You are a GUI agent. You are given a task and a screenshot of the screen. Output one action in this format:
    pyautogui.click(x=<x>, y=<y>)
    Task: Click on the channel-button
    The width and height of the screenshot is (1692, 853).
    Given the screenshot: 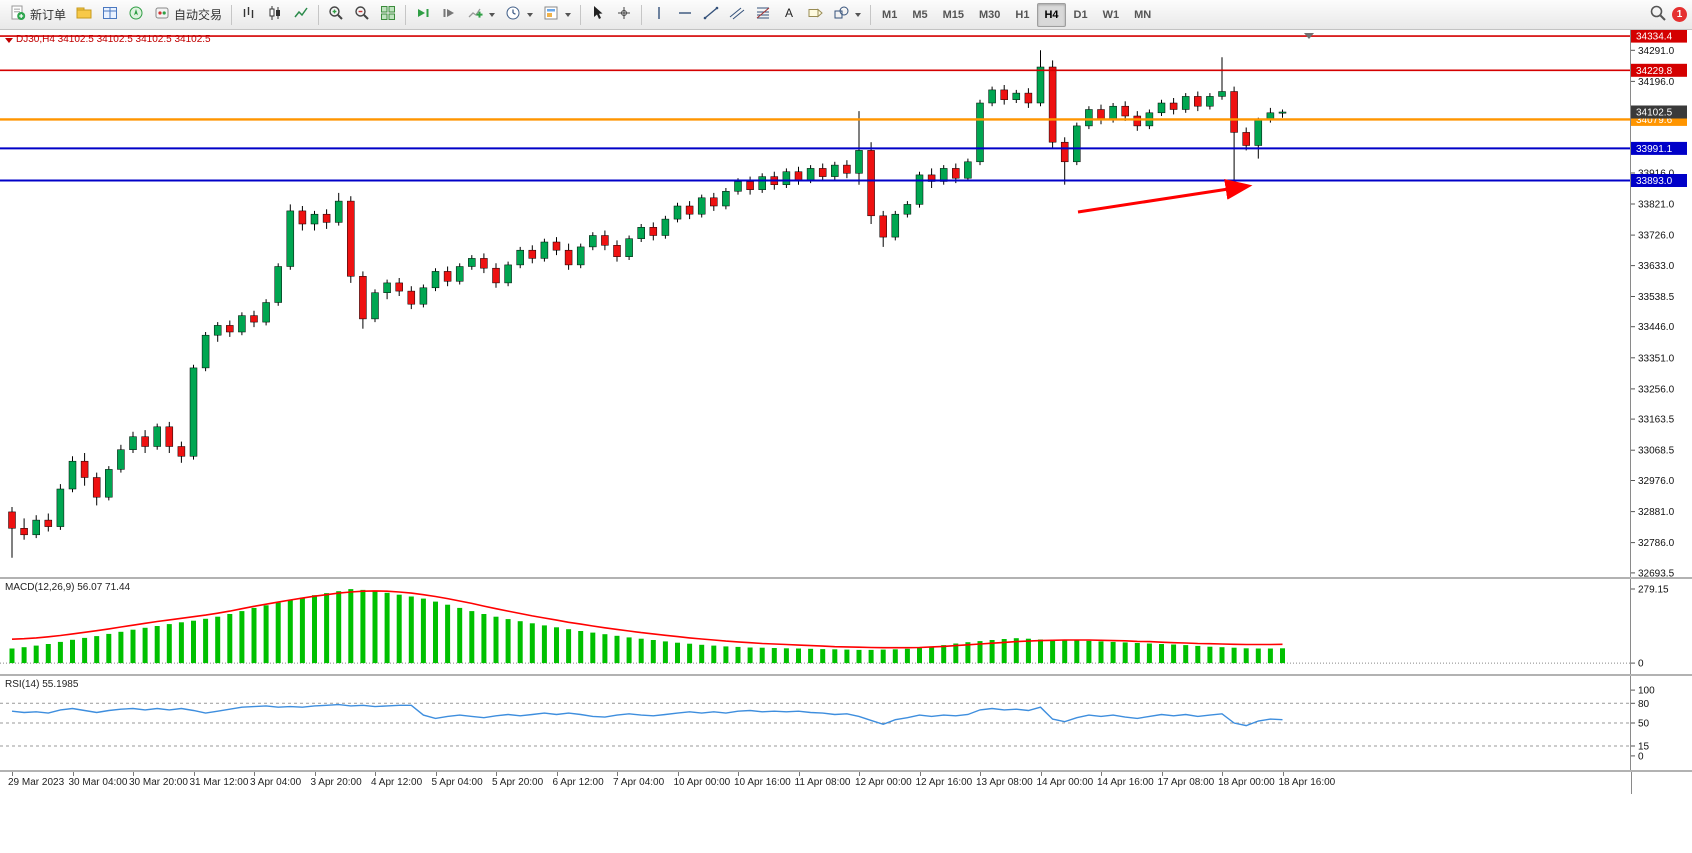 What is the action you would take?
    pyautogui.click(x=737, y=15)
    